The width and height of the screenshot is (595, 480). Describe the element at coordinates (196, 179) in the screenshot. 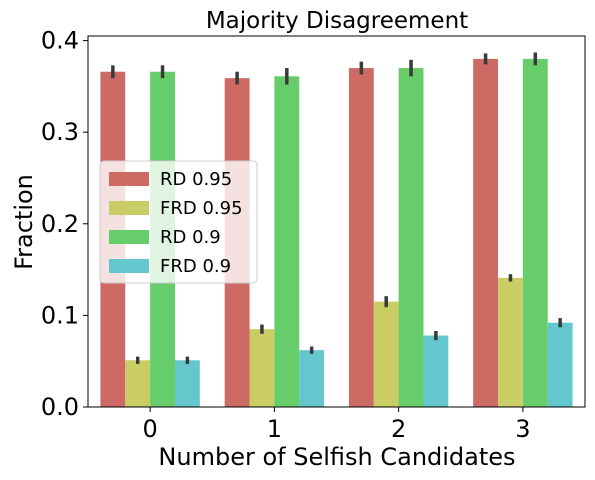

I see `legend-label: RD 0.95` at that location.